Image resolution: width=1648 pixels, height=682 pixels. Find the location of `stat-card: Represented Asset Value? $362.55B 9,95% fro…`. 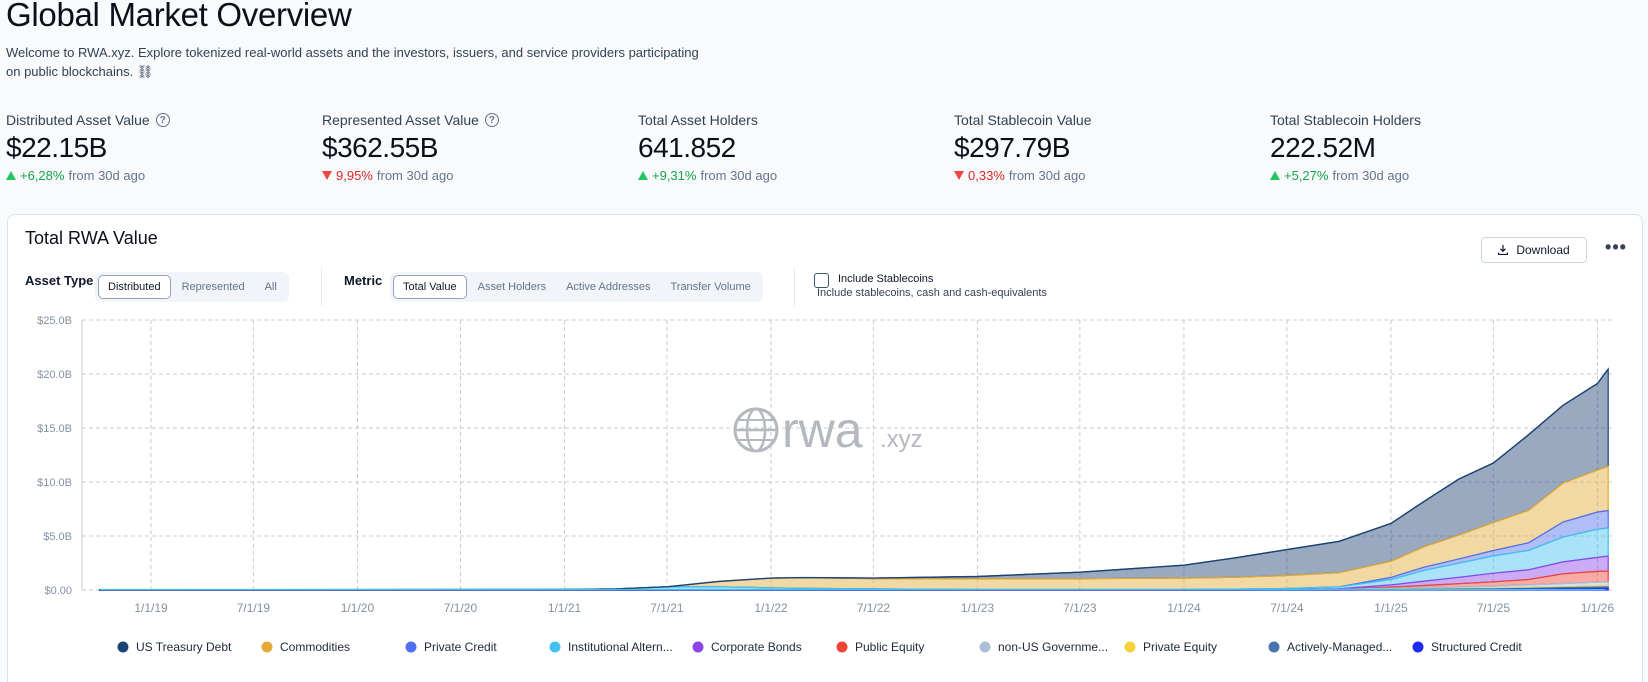

stat-card: Represented Asset Value? $362.55B 9,95% fro… is located at coordinates (482, 147).